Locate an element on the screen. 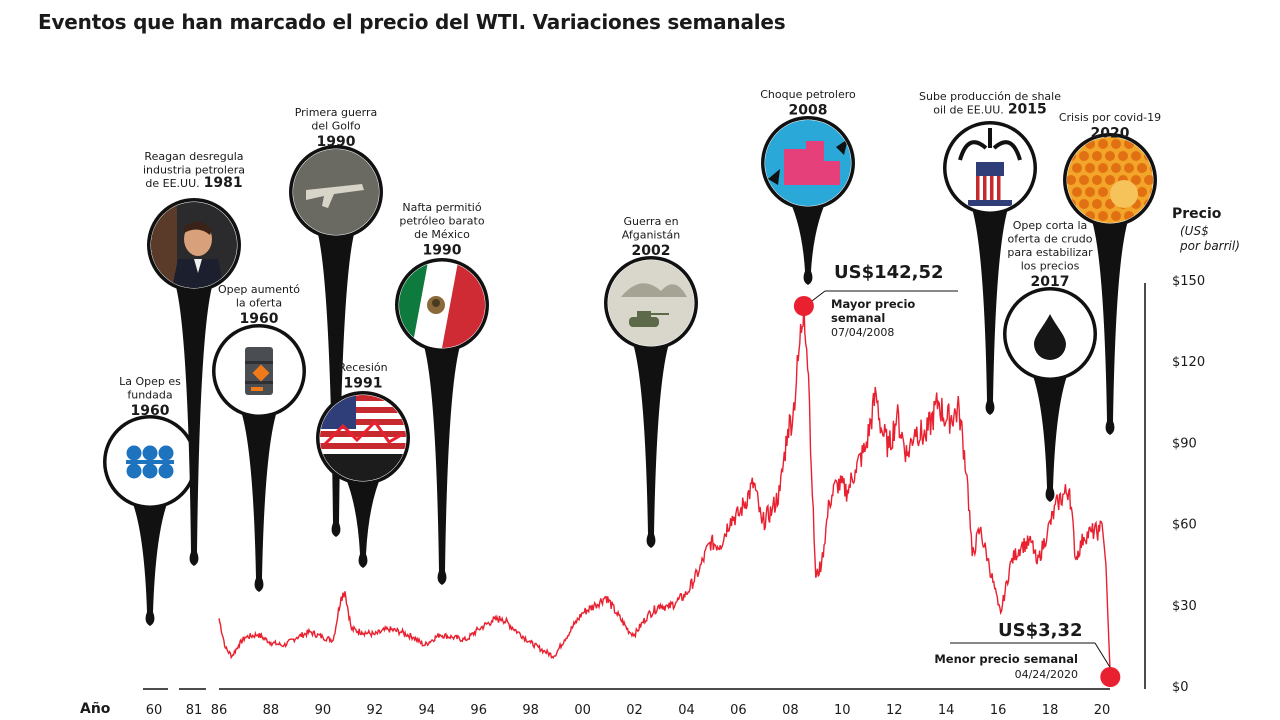 Image resolution: width=1280 pixels, height=720 pixels. x-tick-label: 92 is located at coordinates (375, 710).